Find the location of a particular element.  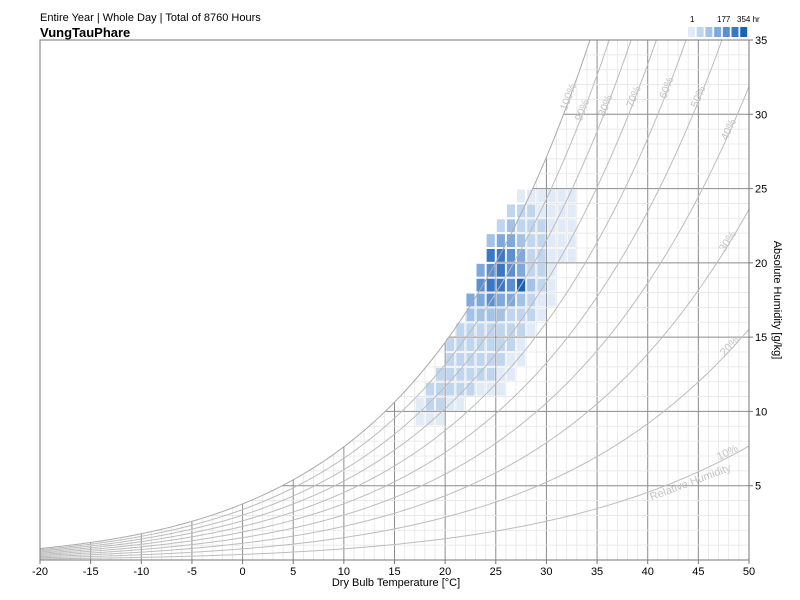

x-tick-label: 45 is located at coordinates (698, 572).